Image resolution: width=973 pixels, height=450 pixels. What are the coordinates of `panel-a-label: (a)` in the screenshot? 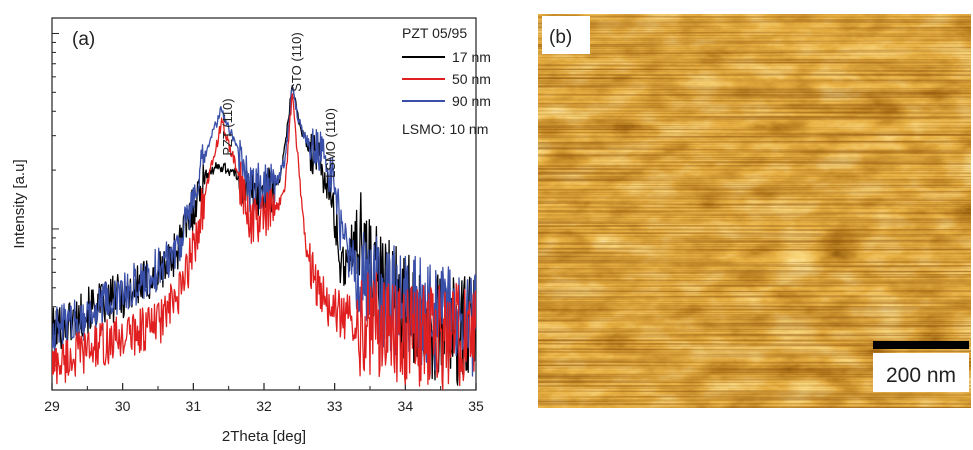 It's located at (83, 39).